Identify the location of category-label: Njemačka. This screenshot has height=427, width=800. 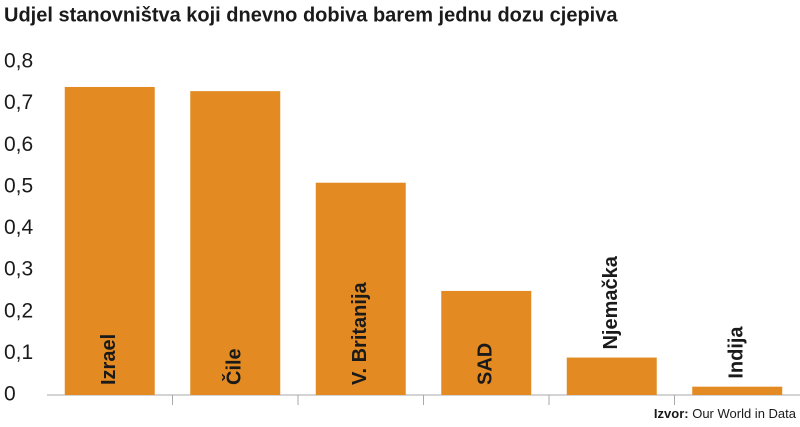
(611, 302).